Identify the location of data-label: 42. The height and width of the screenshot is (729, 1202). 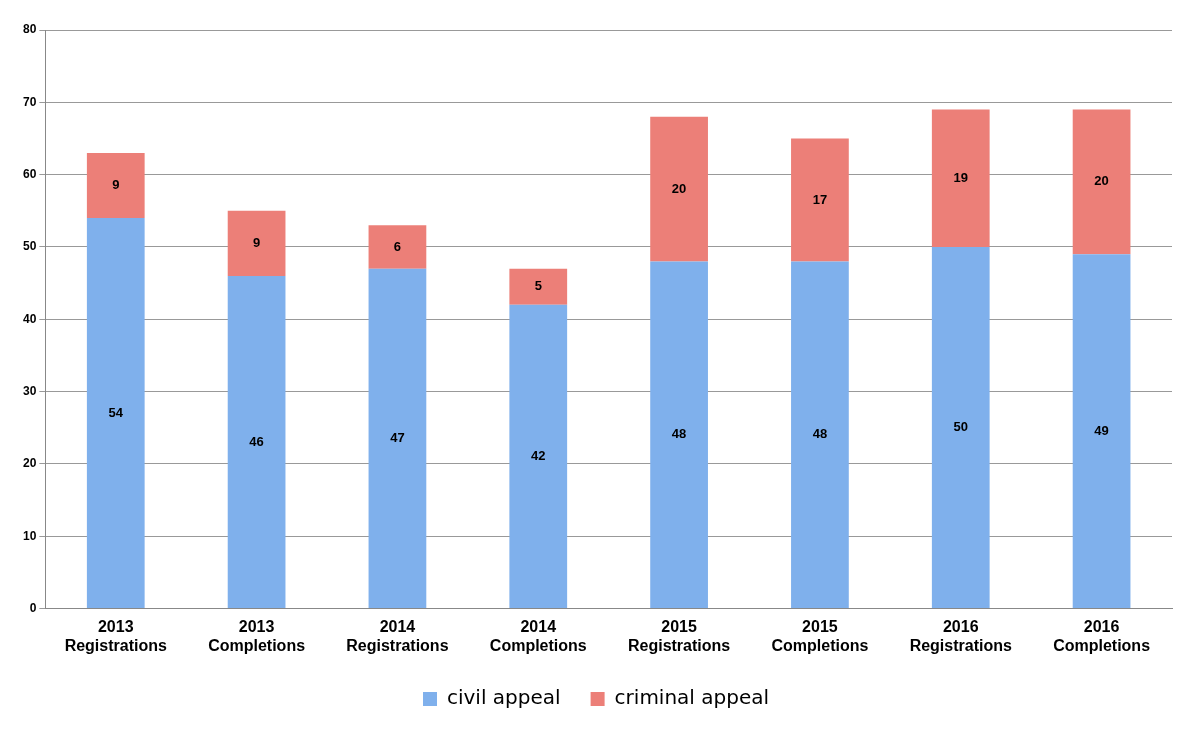
(538, 456).